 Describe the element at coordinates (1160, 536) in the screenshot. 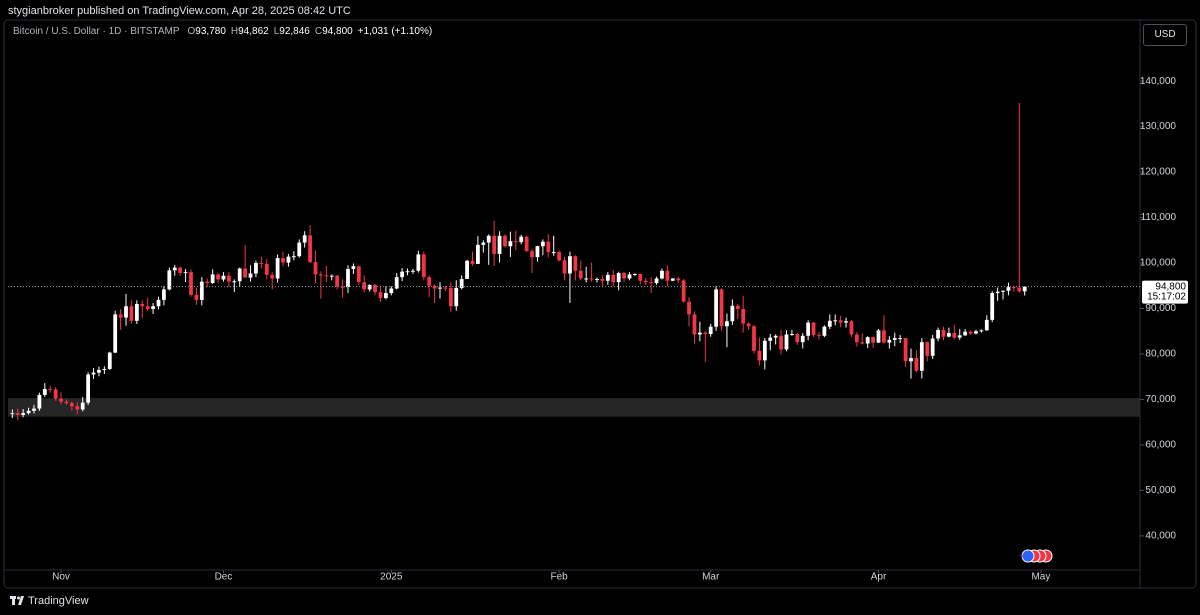

I see `y-tick-label: 40,000` at that location.